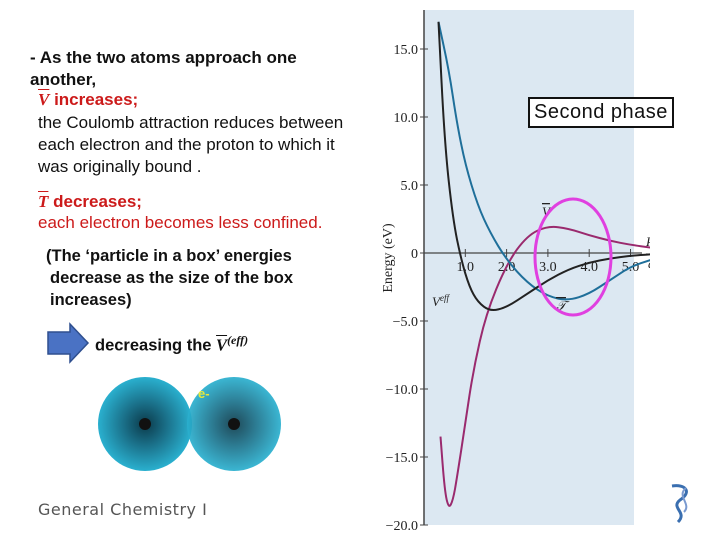 The image size is (720, 540). I want to click on y-tick-label: 5.0, so click(410, 186).